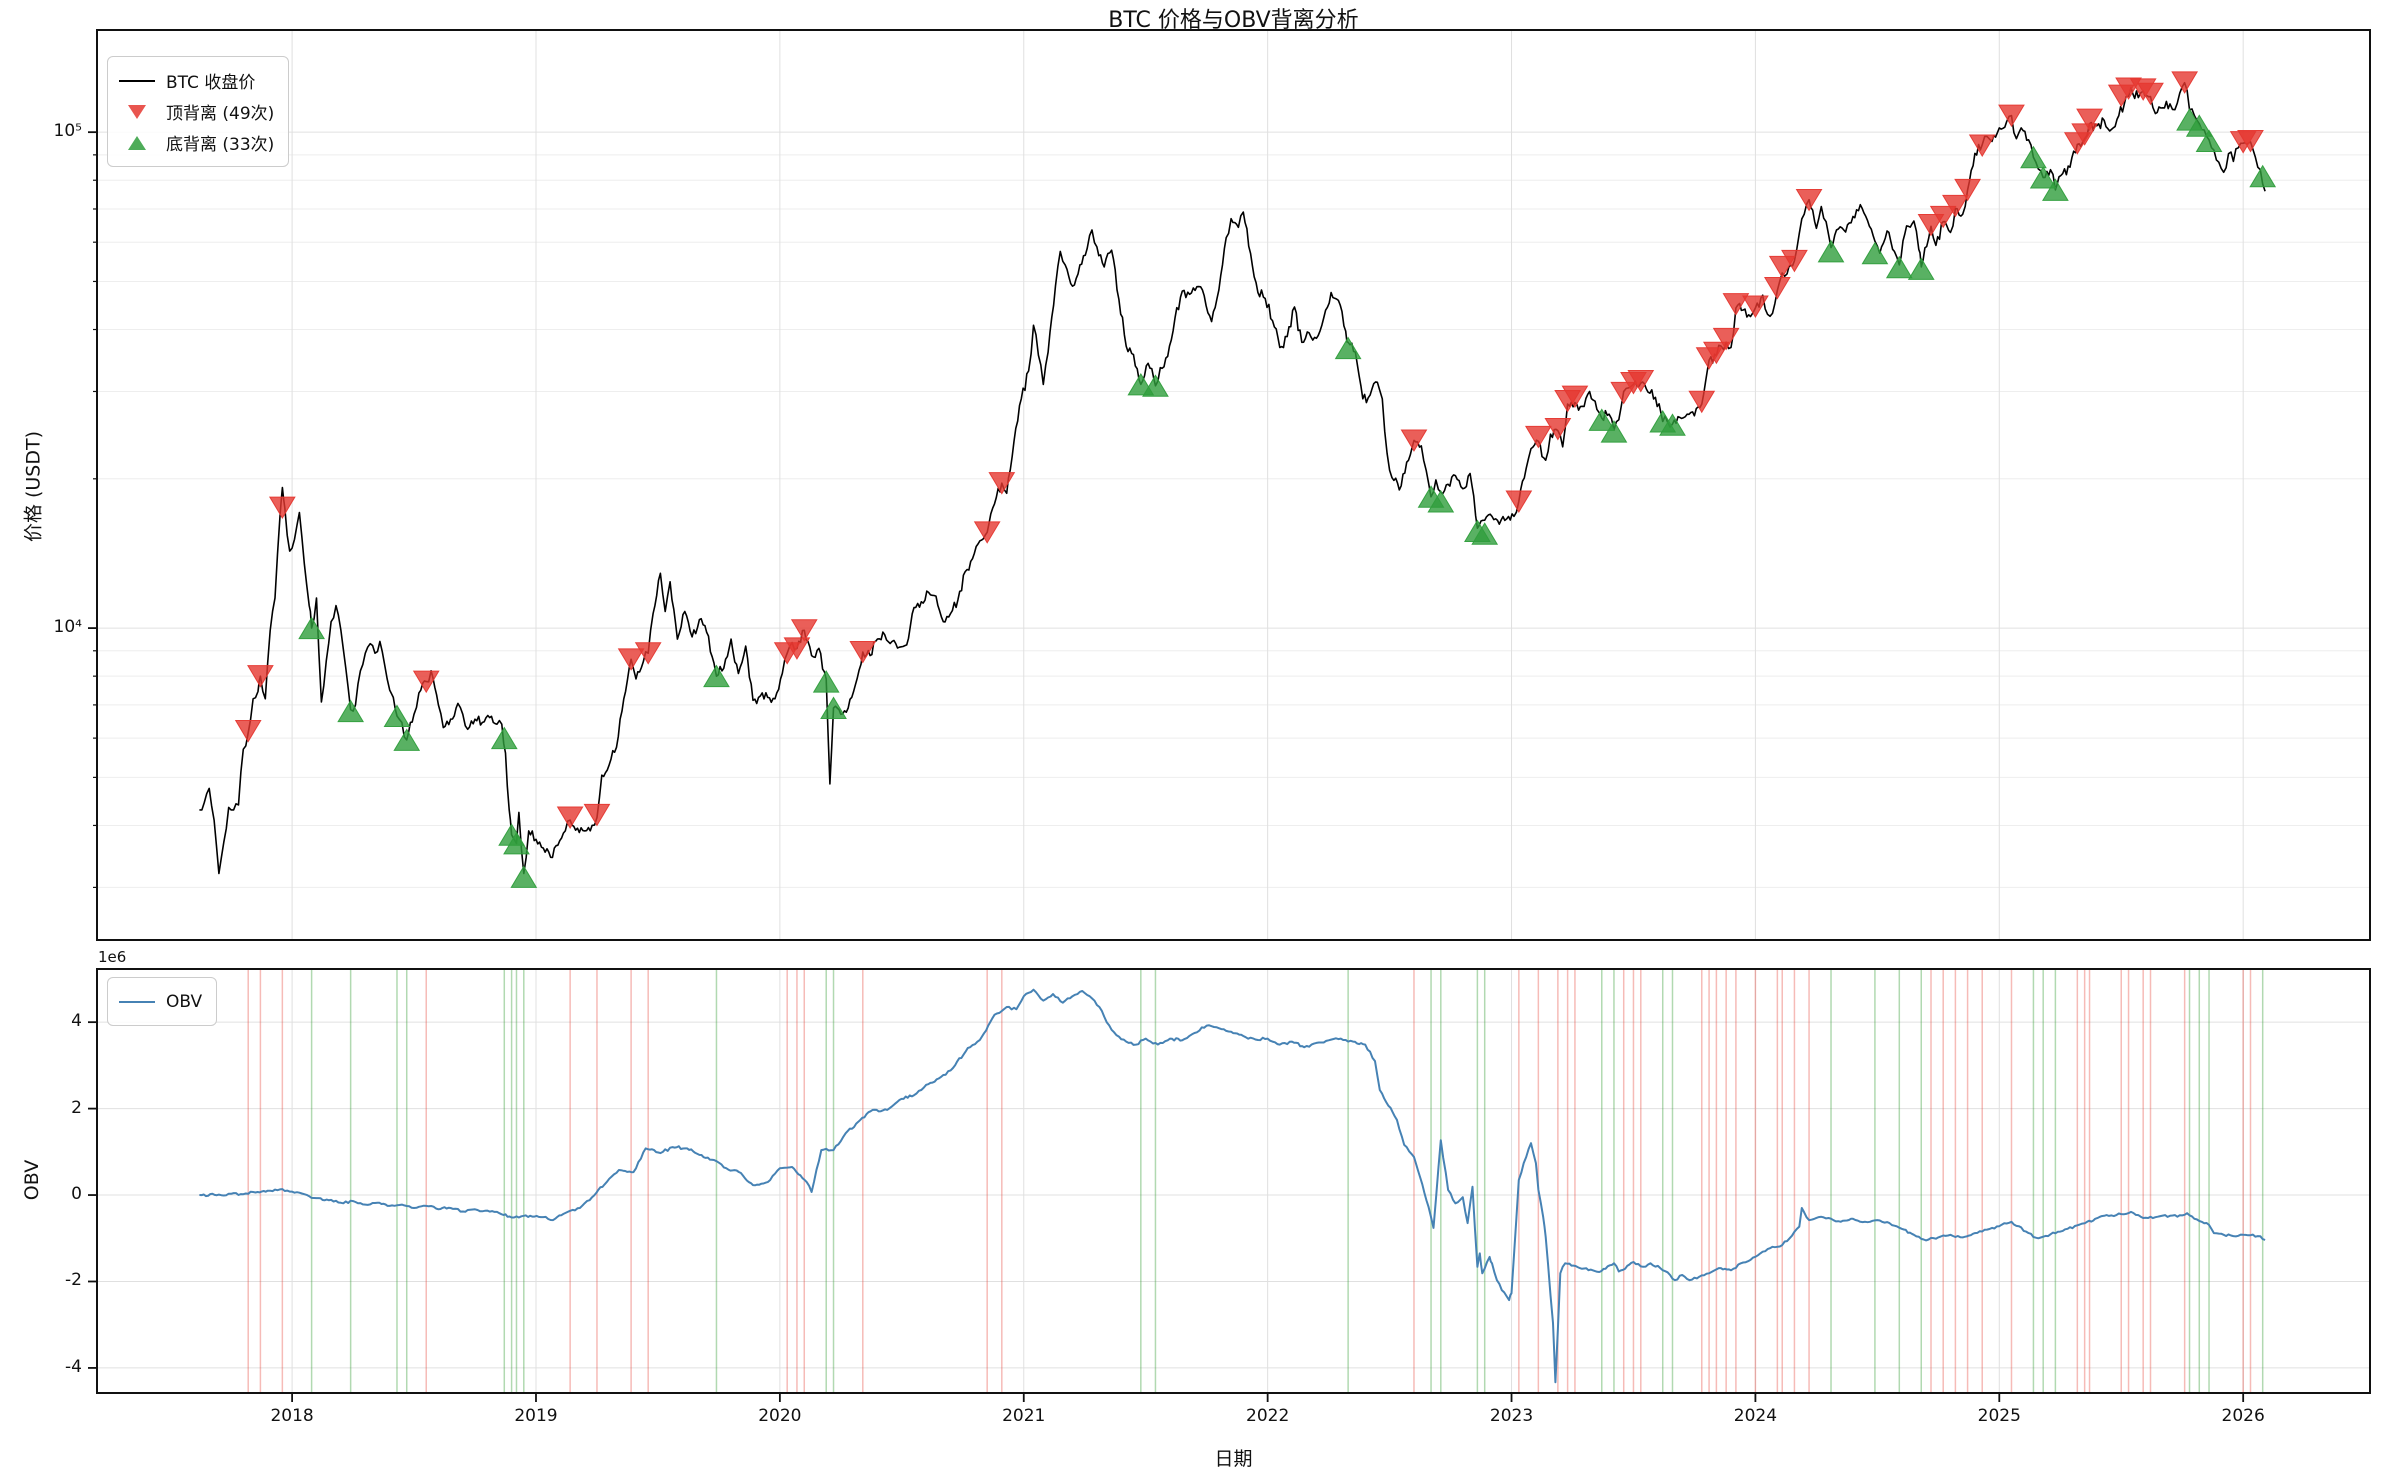 The image size is (2383, 1481). I want to click on x-tick-label: 2023, so click(1511, 1416).